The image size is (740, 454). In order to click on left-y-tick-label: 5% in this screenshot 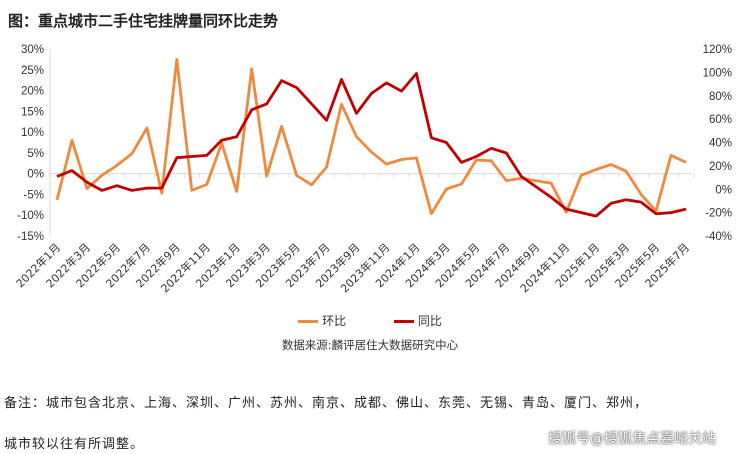, I will do `click(35, 154)`.